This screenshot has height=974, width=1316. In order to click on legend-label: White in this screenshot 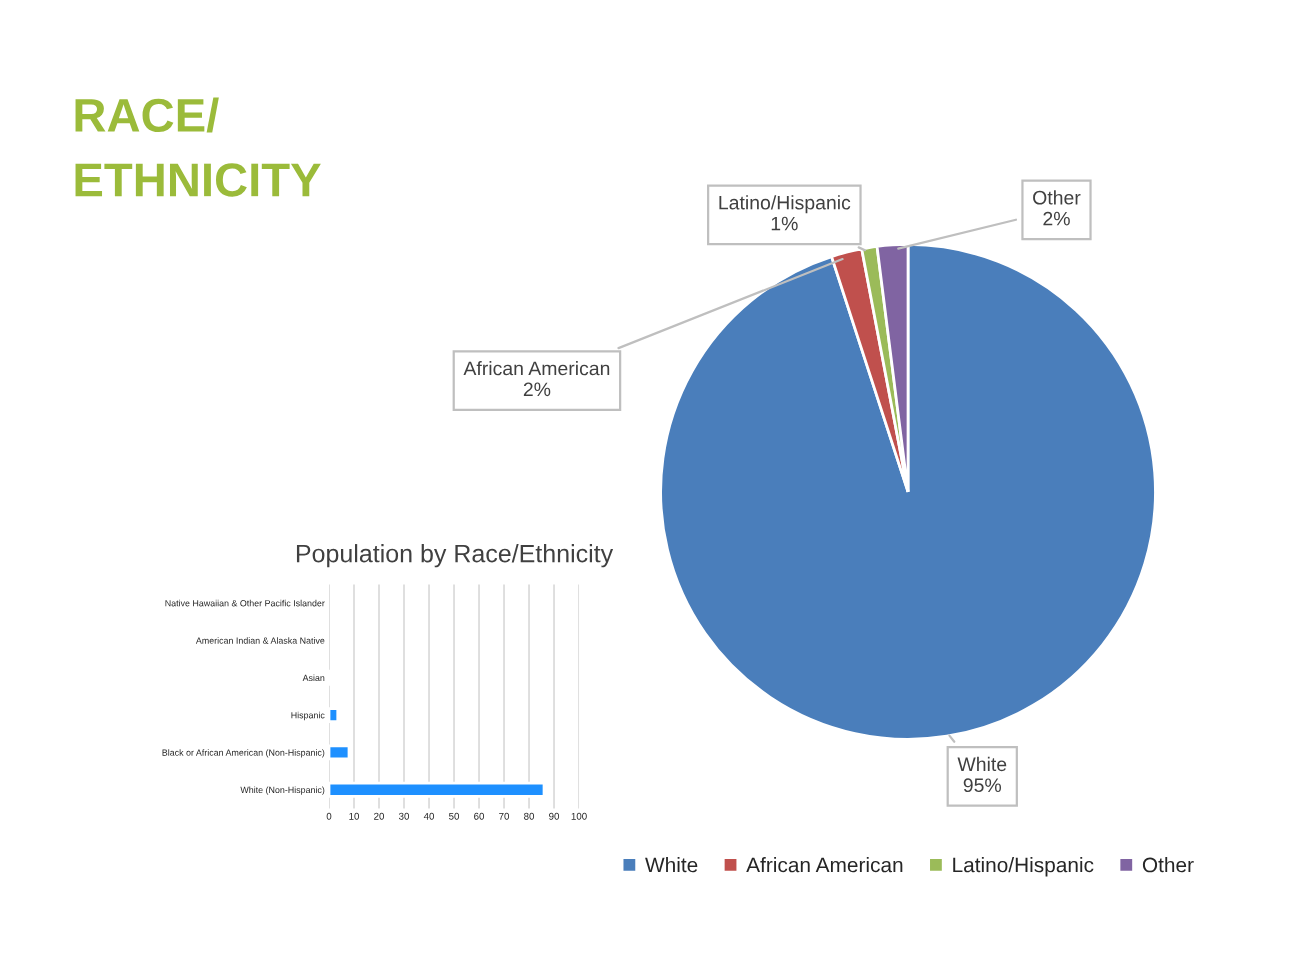, I will do `click(671, 864)`.